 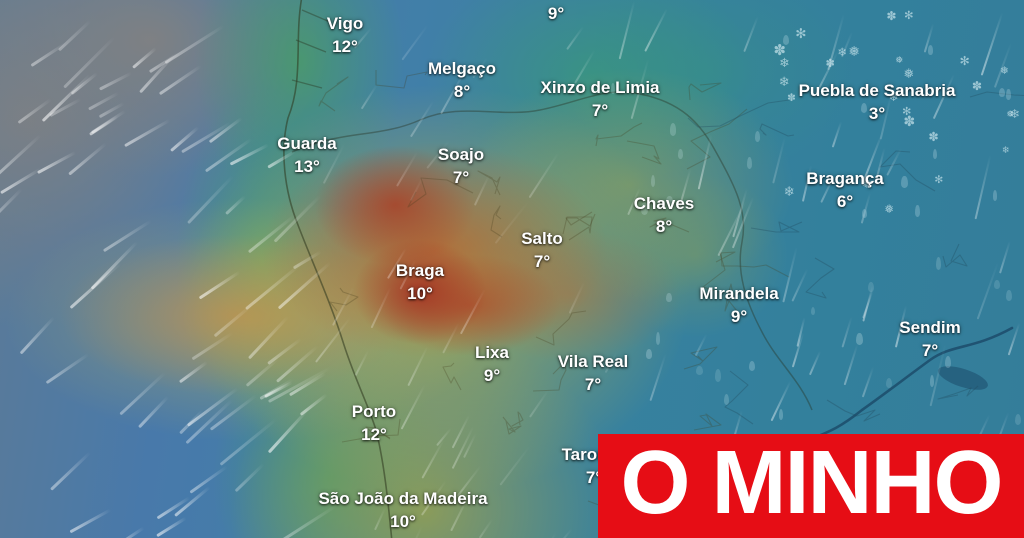 I want to click on location-name: Vila Real, so click(x=593, y=361).